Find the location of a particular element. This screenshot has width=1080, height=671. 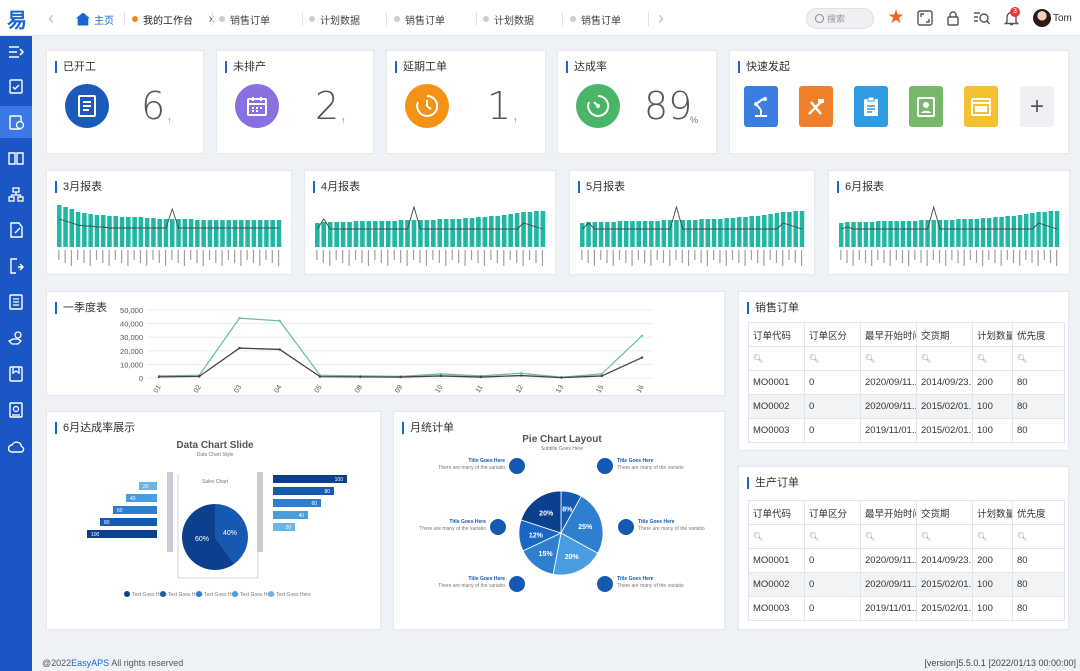

kpi-card-achievement: 达成率 89 % is located at coordinates (637, 102).